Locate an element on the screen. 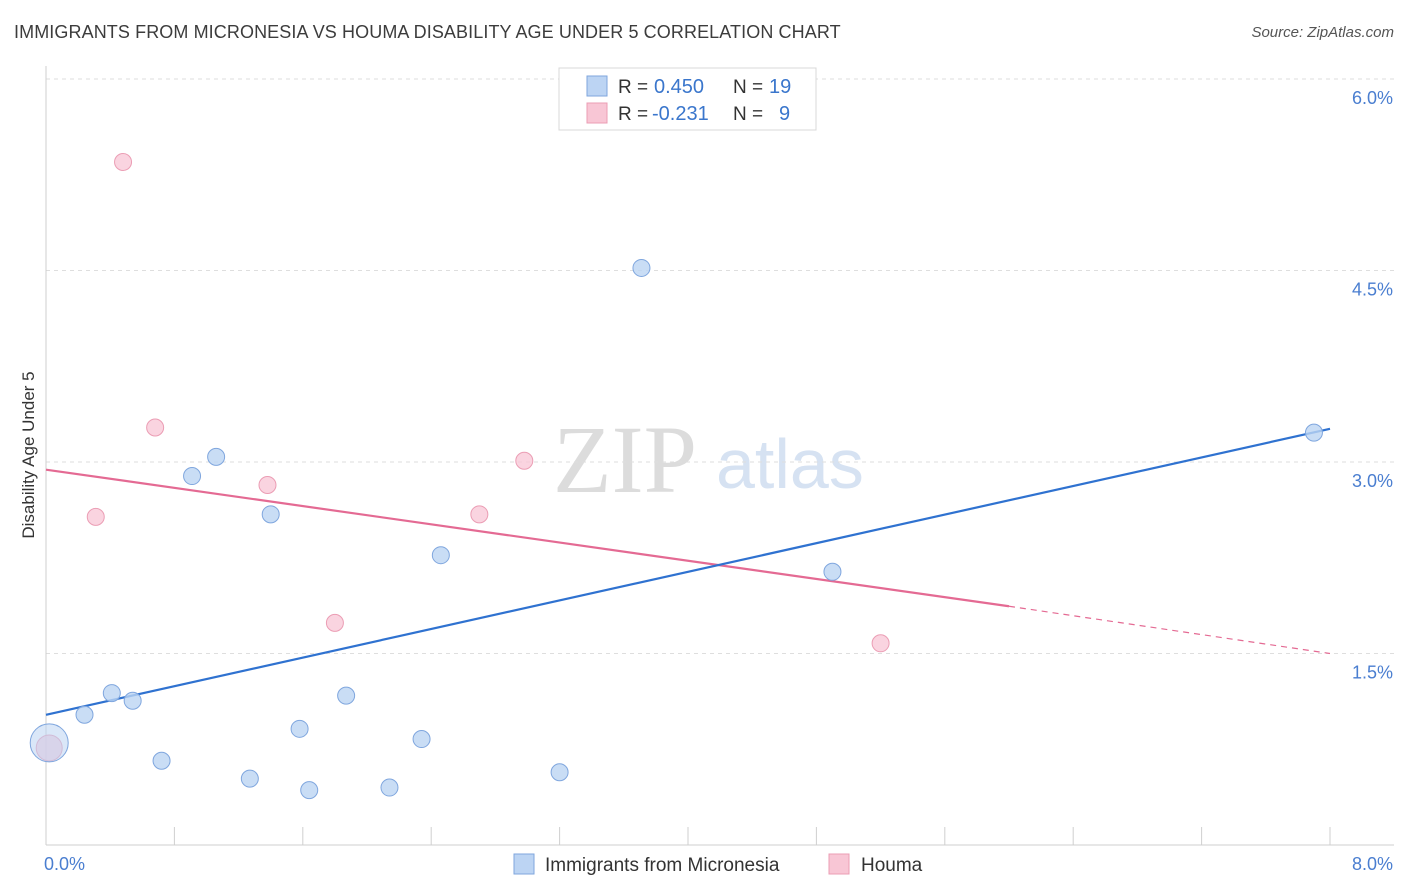  legend-n-value-1: 19 is located at coordinates (780, 87).